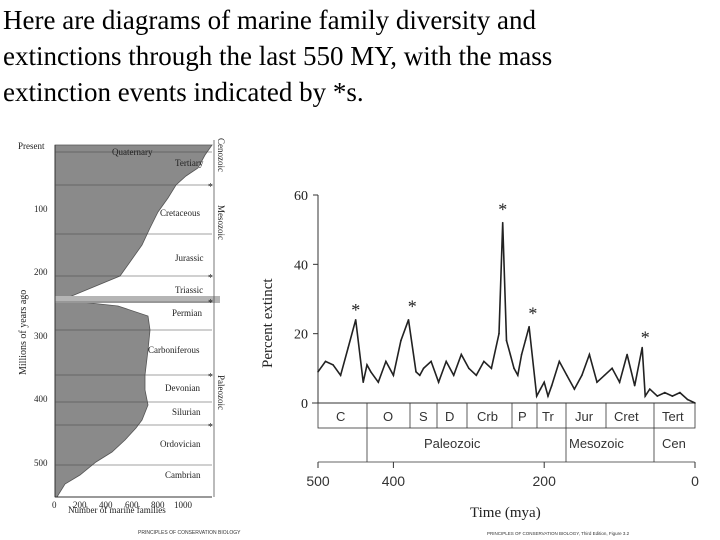 The image size is (720, 540). Describe the element at coordinates (522, 416) in the screenshot. I see `period-label: P` at that location.